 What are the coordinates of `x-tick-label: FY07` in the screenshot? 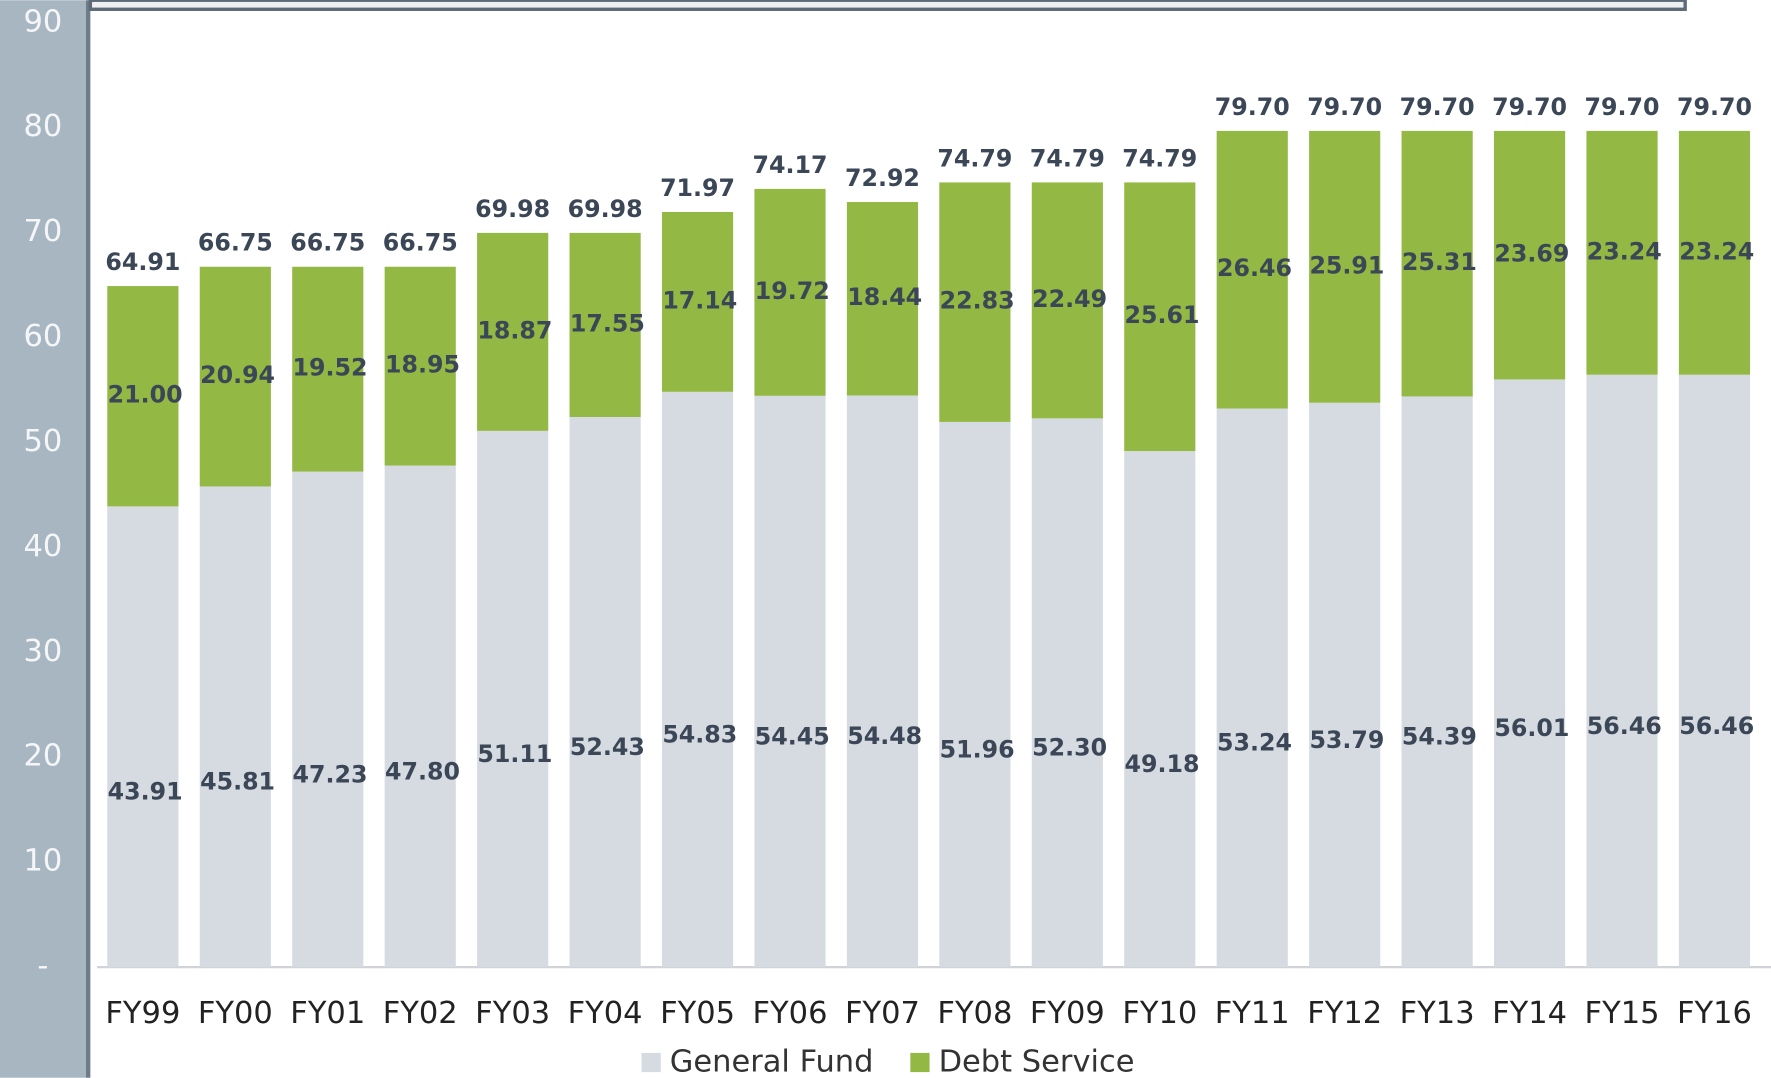 It's located at (882, 1013).